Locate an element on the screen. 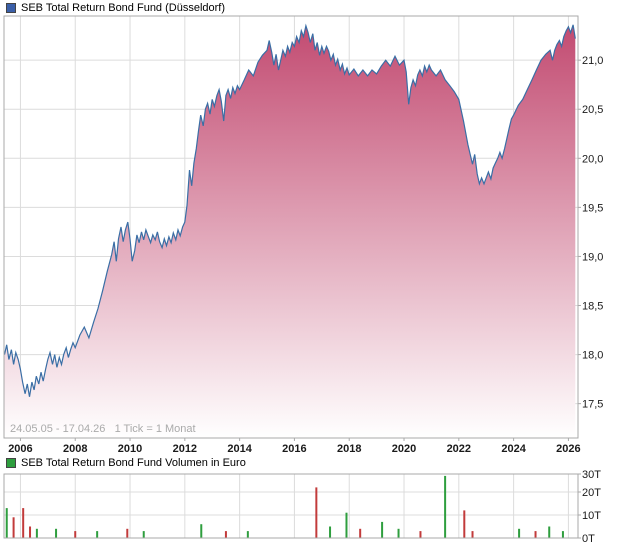  svg-text: 2012 is located at coordinates (185, 449).